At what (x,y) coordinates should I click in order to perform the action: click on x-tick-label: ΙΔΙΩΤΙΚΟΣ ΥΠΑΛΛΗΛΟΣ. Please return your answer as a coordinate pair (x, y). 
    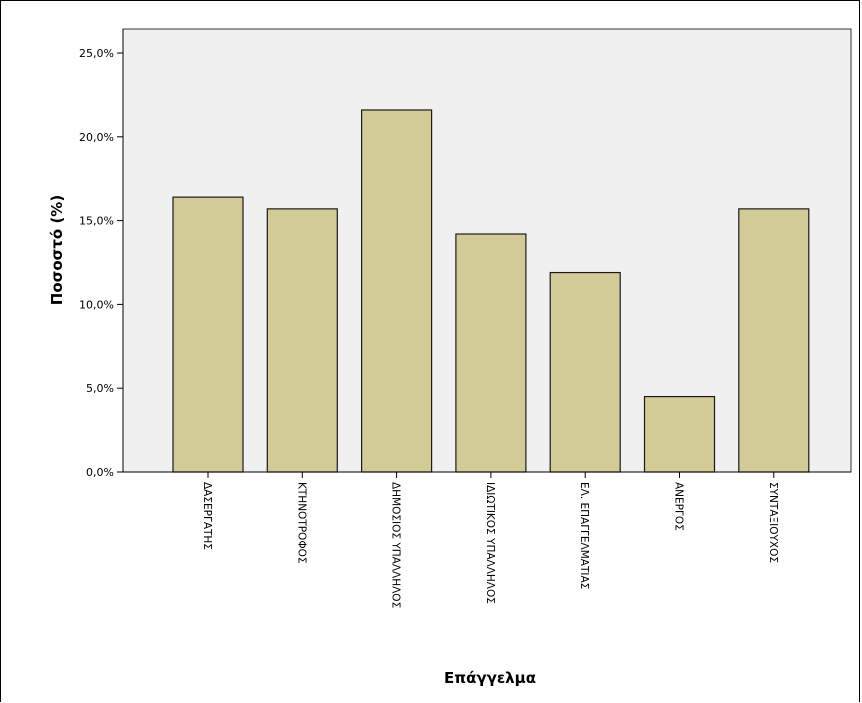
    Looking at the image, I should click on (490, 543).